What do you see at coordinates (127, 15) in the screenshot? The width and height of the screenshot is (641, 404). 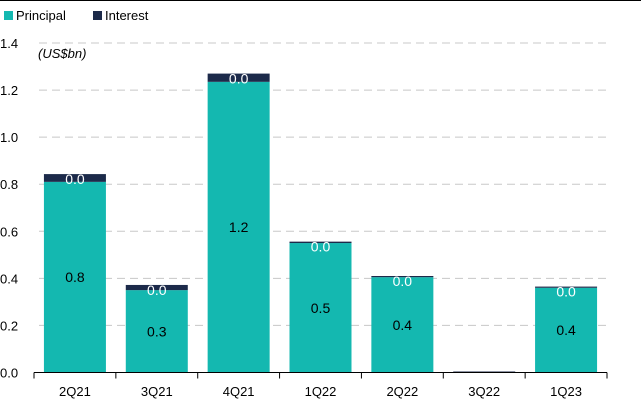 I see `legend-label-interest: Interest` at bounding box center [127, 15].